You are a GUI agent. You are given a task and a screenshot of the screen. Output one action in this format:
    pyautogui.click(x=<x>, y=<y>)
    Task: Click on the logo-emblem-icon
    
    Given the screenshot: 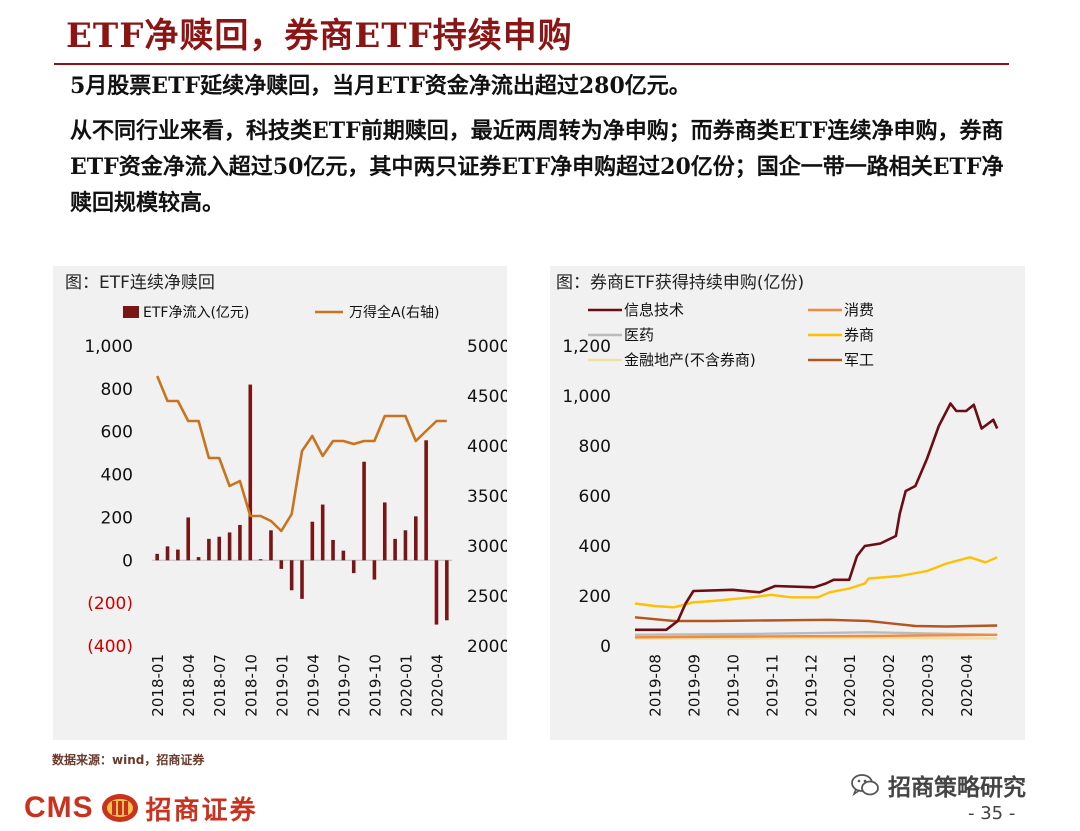 What is the action you would take?
    pyautogui.click(x=119, y=808)
    